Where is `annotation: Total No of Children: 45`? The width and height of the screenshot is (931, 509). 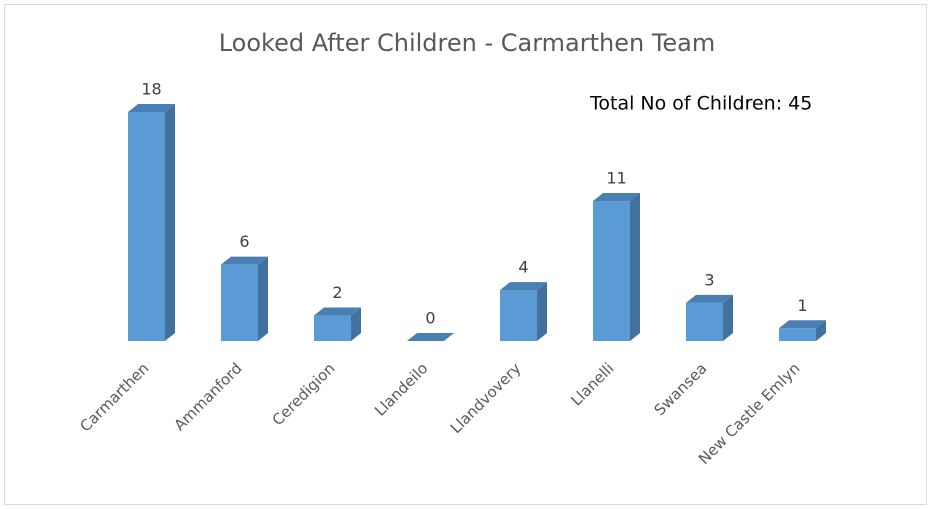
annotation: Total No of Children: 45 is located at coordinates (700, 104).